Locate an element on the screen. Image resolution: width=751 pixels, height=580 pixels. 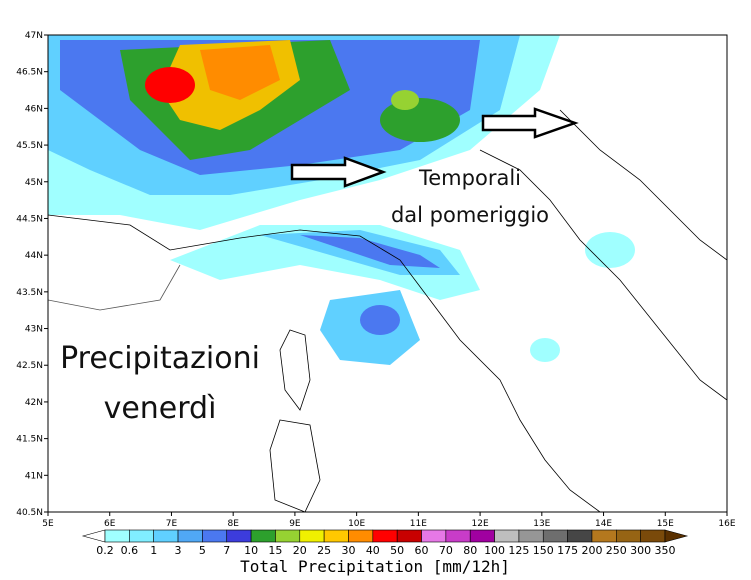
lat-tick-label: 44N is located at coordinates (34, 256).